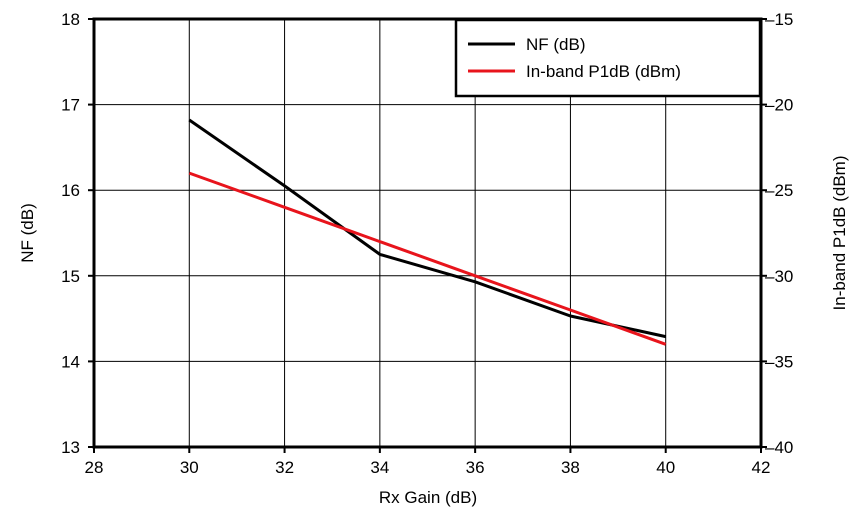 This screenshot has width=854, height=510. What do you see at coordinates (70, 19) in the screenshot?
I see `y-tick-label: 18` at bounding box center [70, 19].